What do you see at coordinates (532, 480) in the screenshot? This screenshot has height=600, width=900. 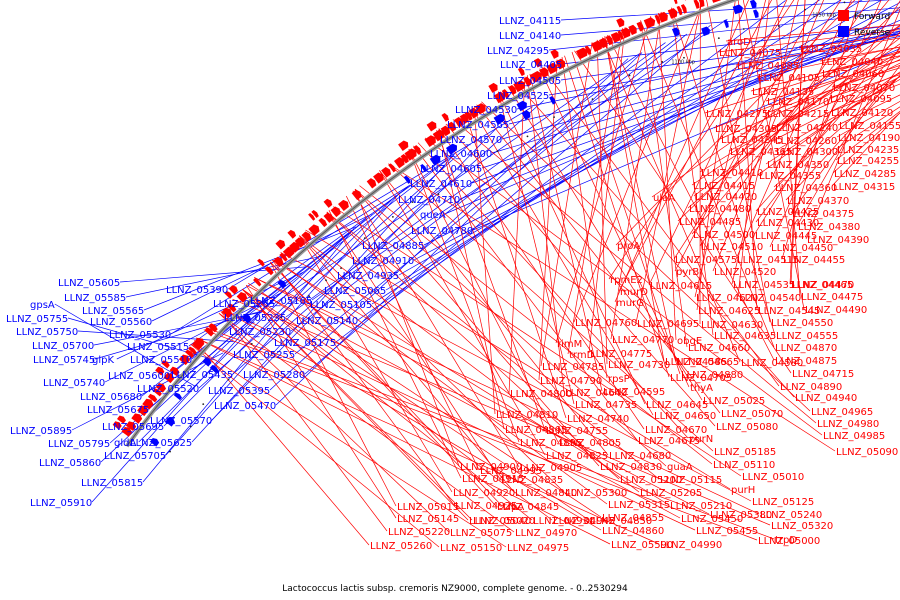 I see `forward-gene-label: LLNZ_04835` at bounding box center [532, 480].